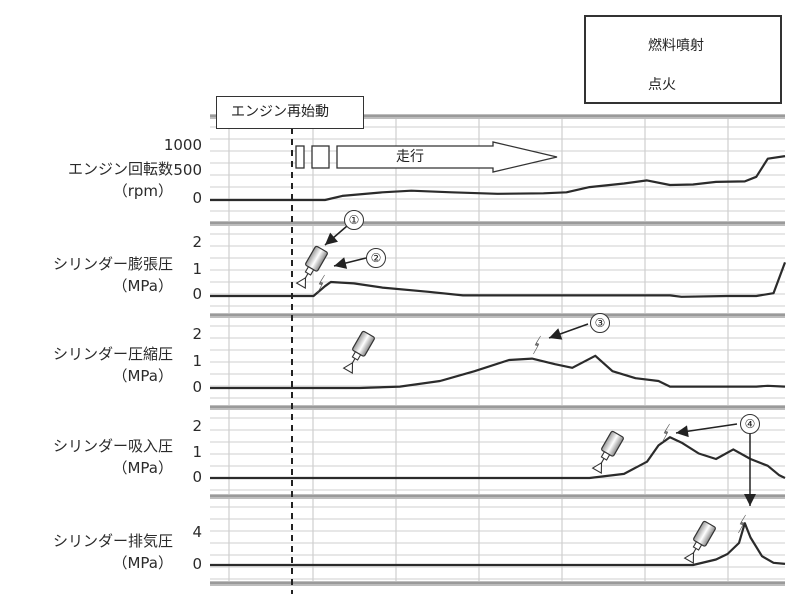 The height and width of the screenshot is (599, 800). What do you see at coordinates (142, 286) in the screenshot?
I see `panel-unit-expansion: （MPa）` at bounding box center [142, 286].